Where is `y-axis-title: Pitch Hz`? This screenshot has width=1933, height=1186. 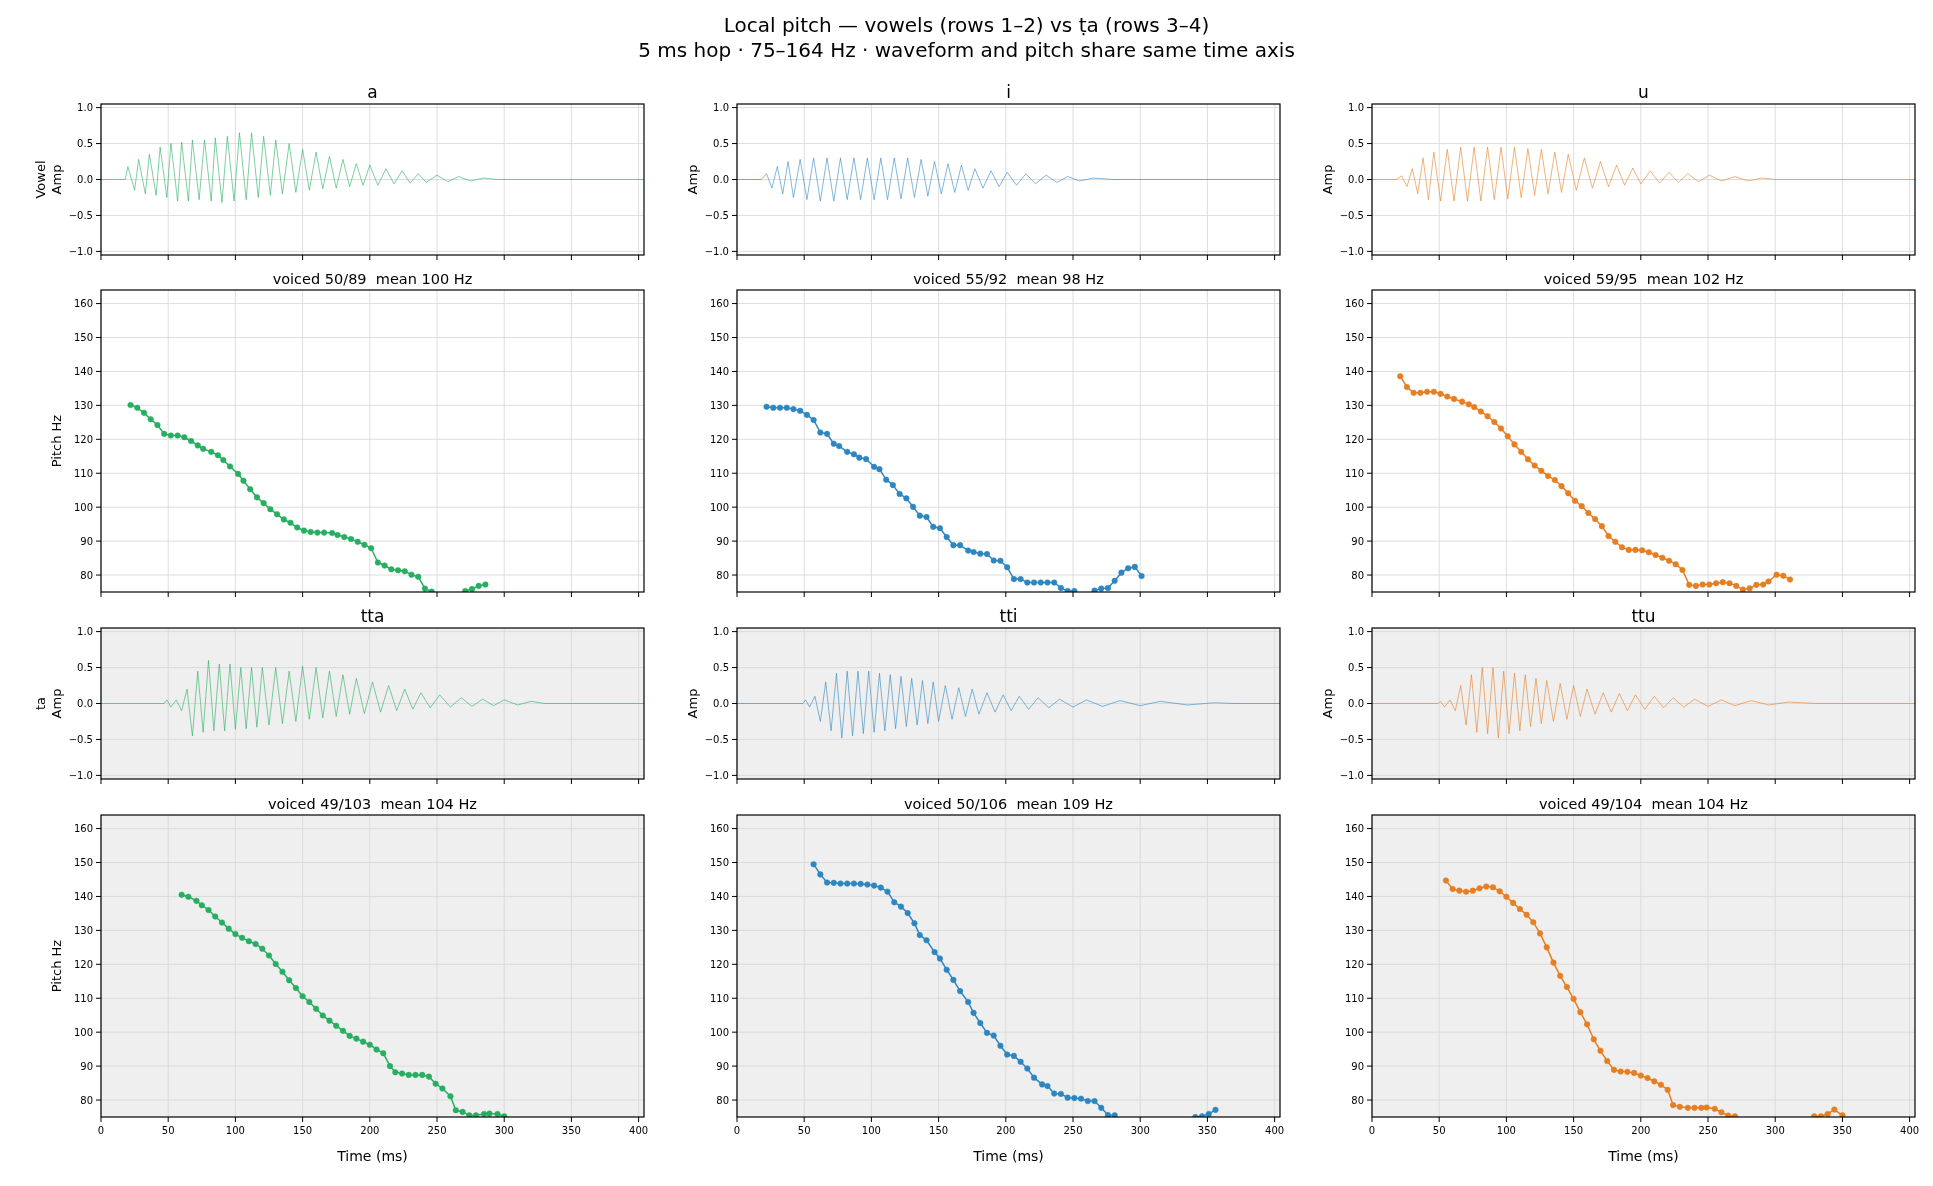
y-axis-title: Pitch Hz is located at coordinates (56, 441).